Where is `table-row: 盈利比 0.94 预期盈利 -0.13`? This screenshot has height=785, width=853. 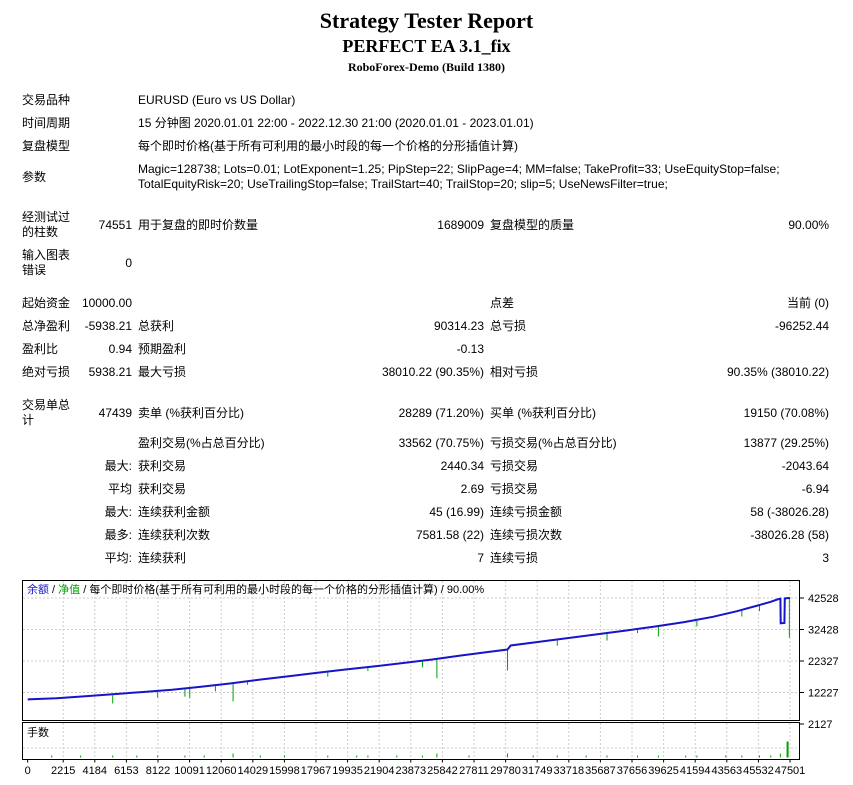
table-row: 盈利比 0.94 预期盈利 -0.13 is located at coordinates (428, 349).